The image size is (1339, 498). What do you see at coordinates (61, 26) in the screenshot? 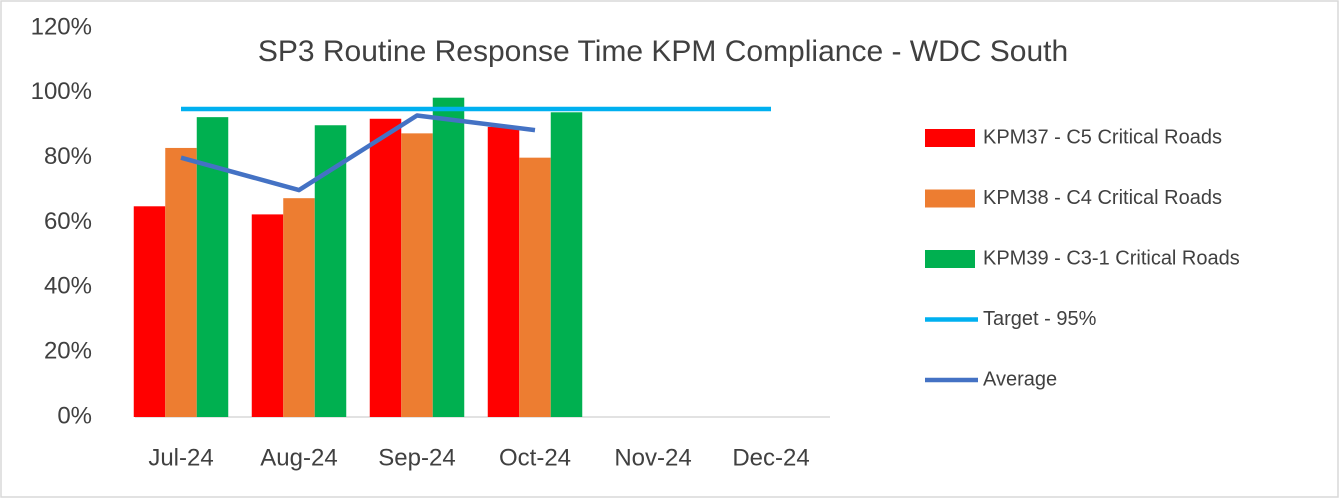
I see `y-tick-label: 120%` at bounding box center [61, 26].